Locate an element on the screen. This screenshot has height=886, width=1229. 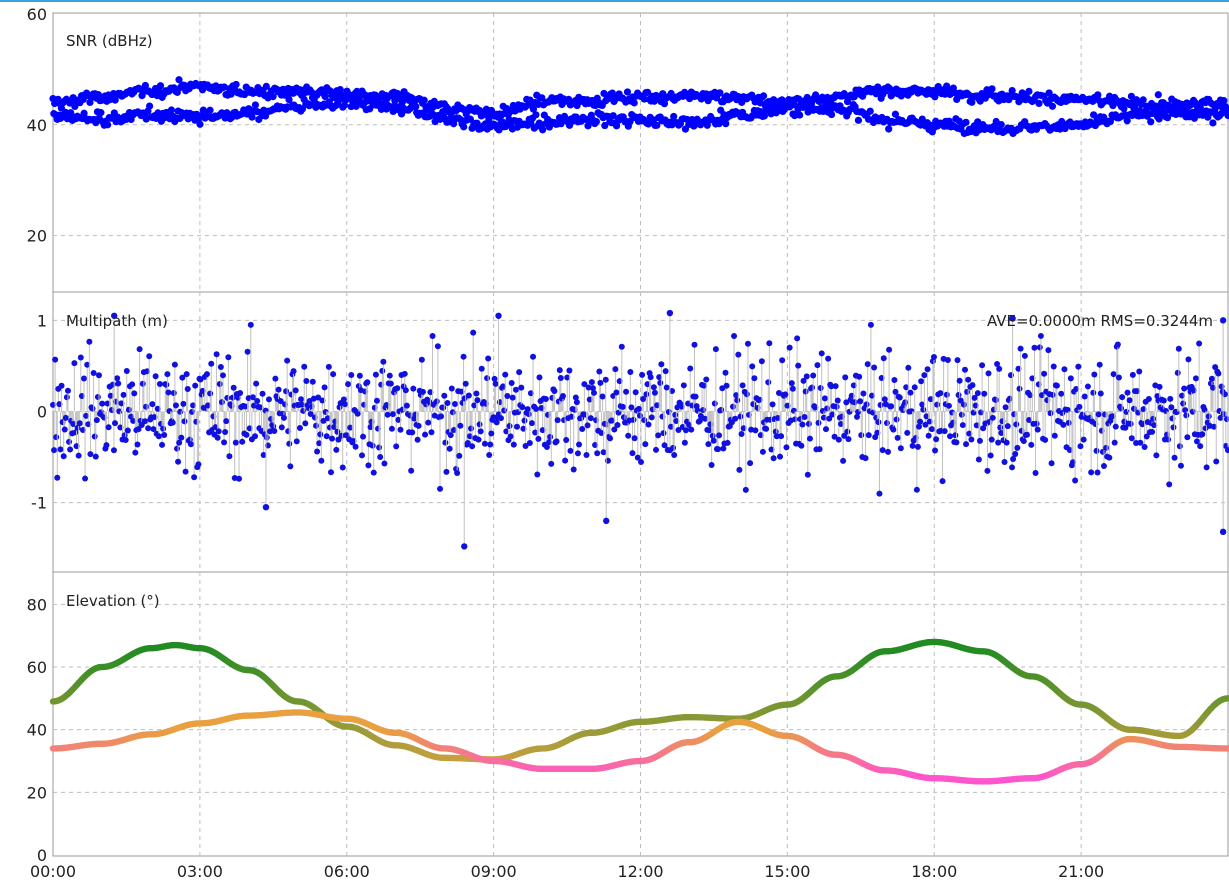
multipath-y-tick-labels: -1 0 1 is located at coordinates (39, 411).